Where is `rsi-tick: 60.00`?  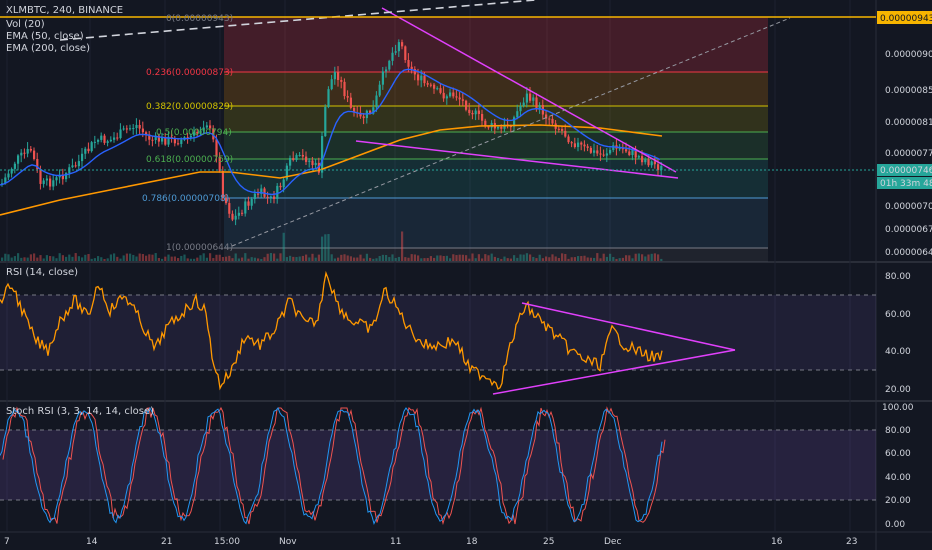 rsi-tick: 60.00 is located at coordinates (898, 315).